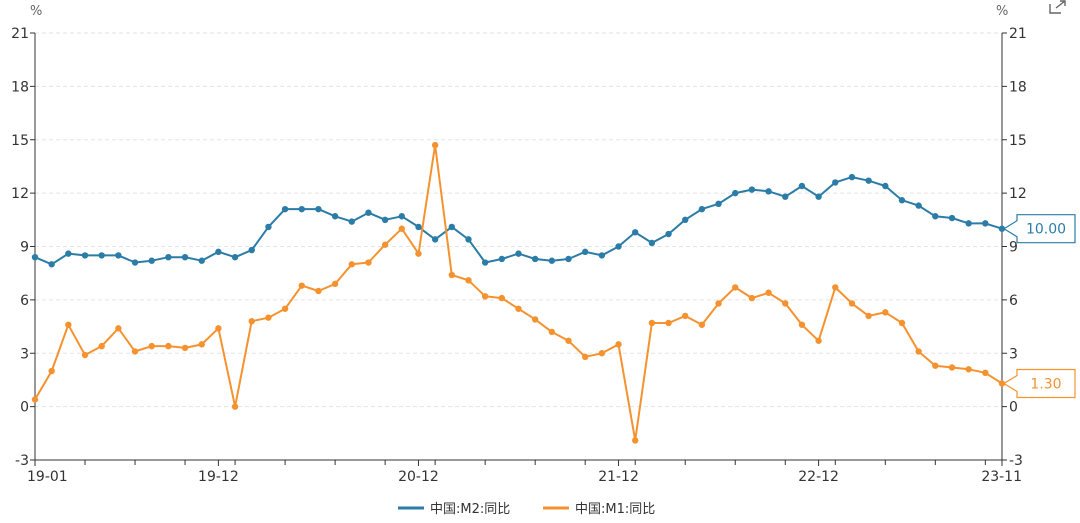  I want to click on legend-item-m1: 中国:M1:同比, so click(599, 509).